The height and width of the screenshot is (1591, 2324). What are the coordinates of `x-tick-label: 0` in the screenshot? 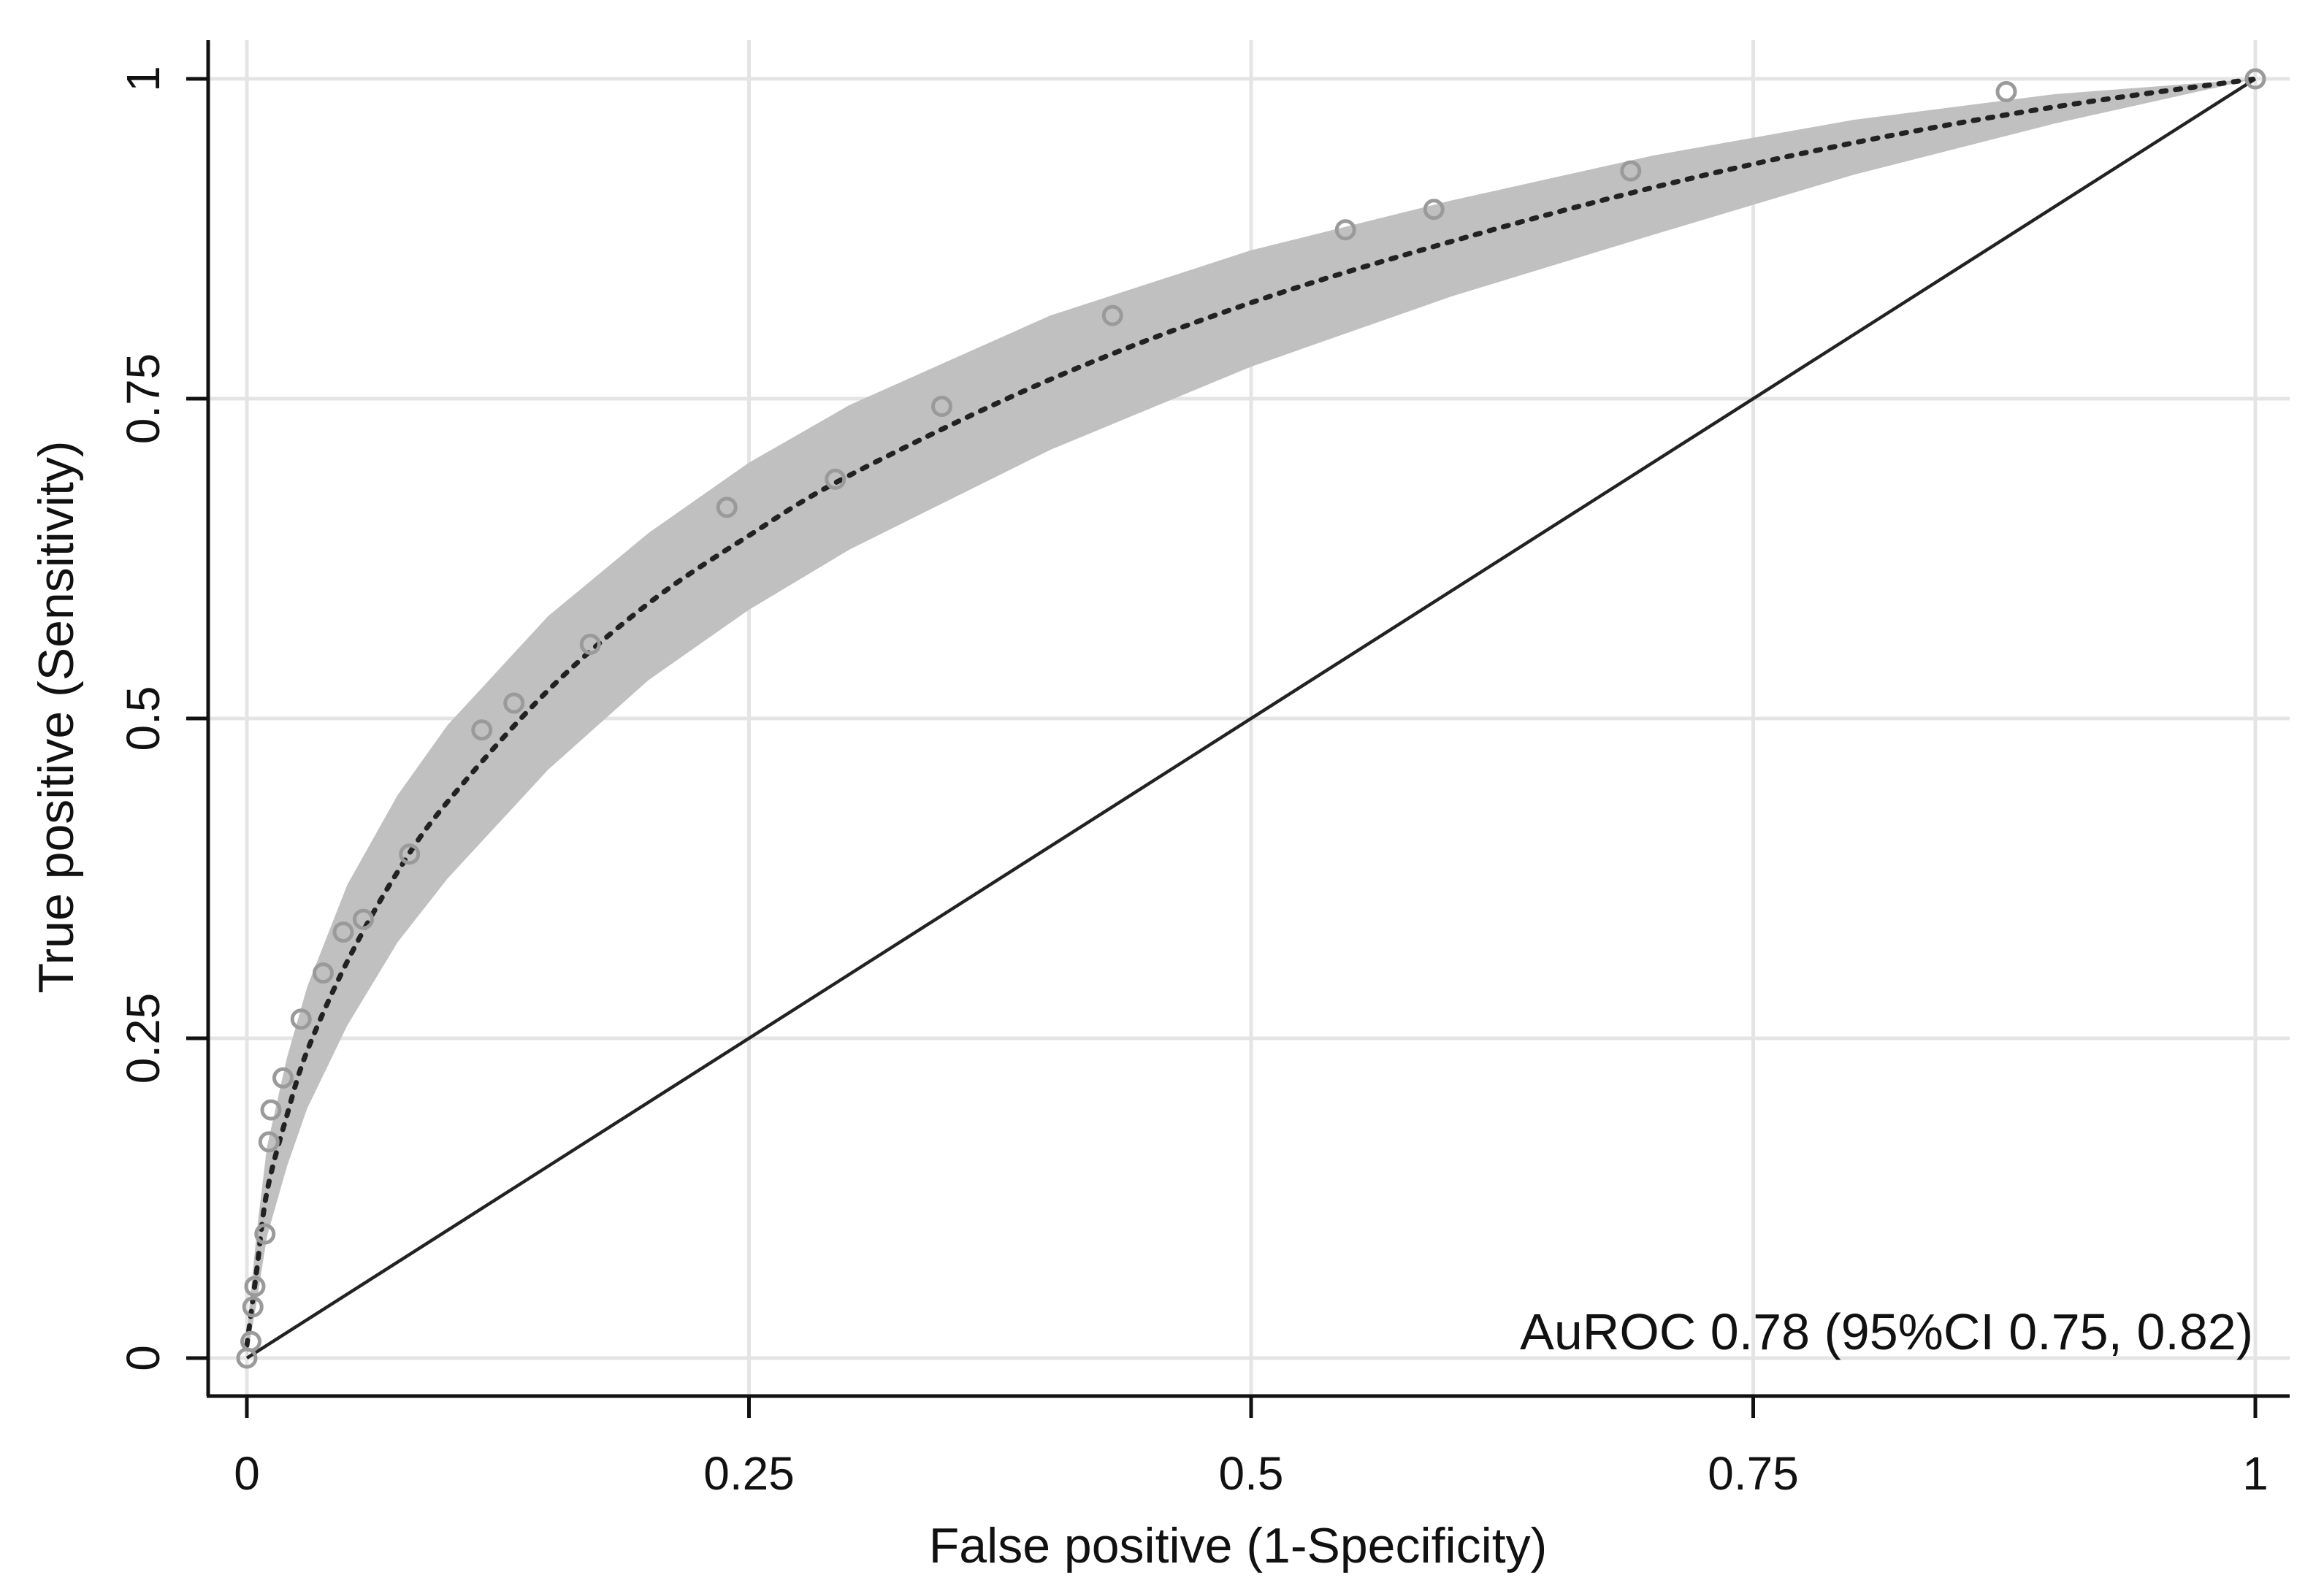 It's located at (247, 1473).